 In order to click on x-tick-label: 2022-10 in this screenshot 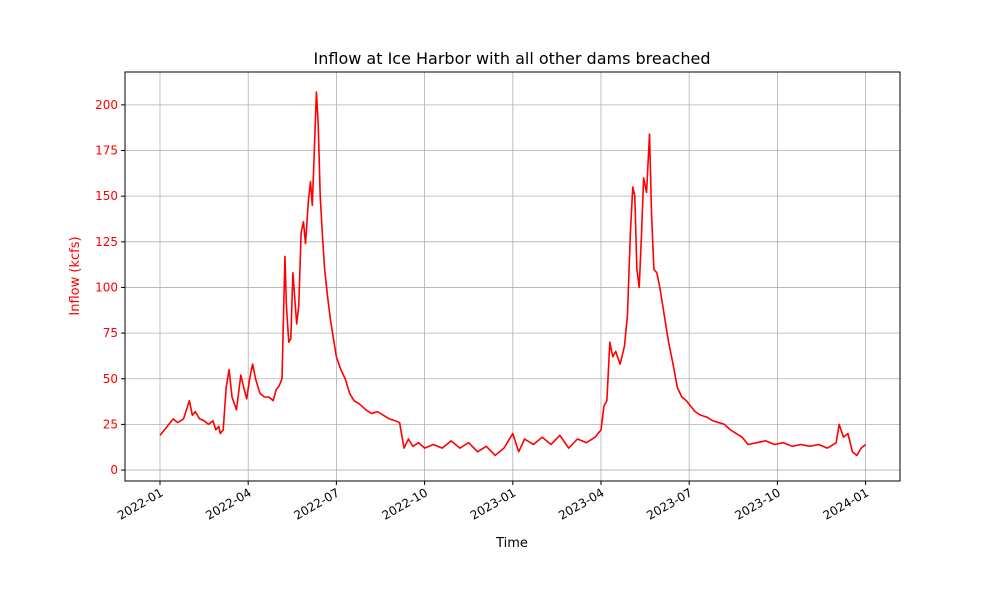, I will do `click(405, 503)`.